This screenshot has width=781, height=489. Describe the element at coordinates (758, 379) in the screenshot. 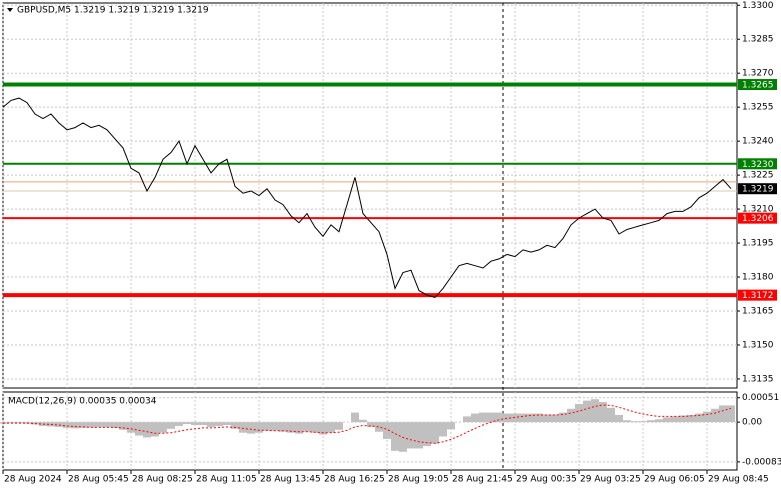

I see `y-tick-label: 1.3135` at that location.